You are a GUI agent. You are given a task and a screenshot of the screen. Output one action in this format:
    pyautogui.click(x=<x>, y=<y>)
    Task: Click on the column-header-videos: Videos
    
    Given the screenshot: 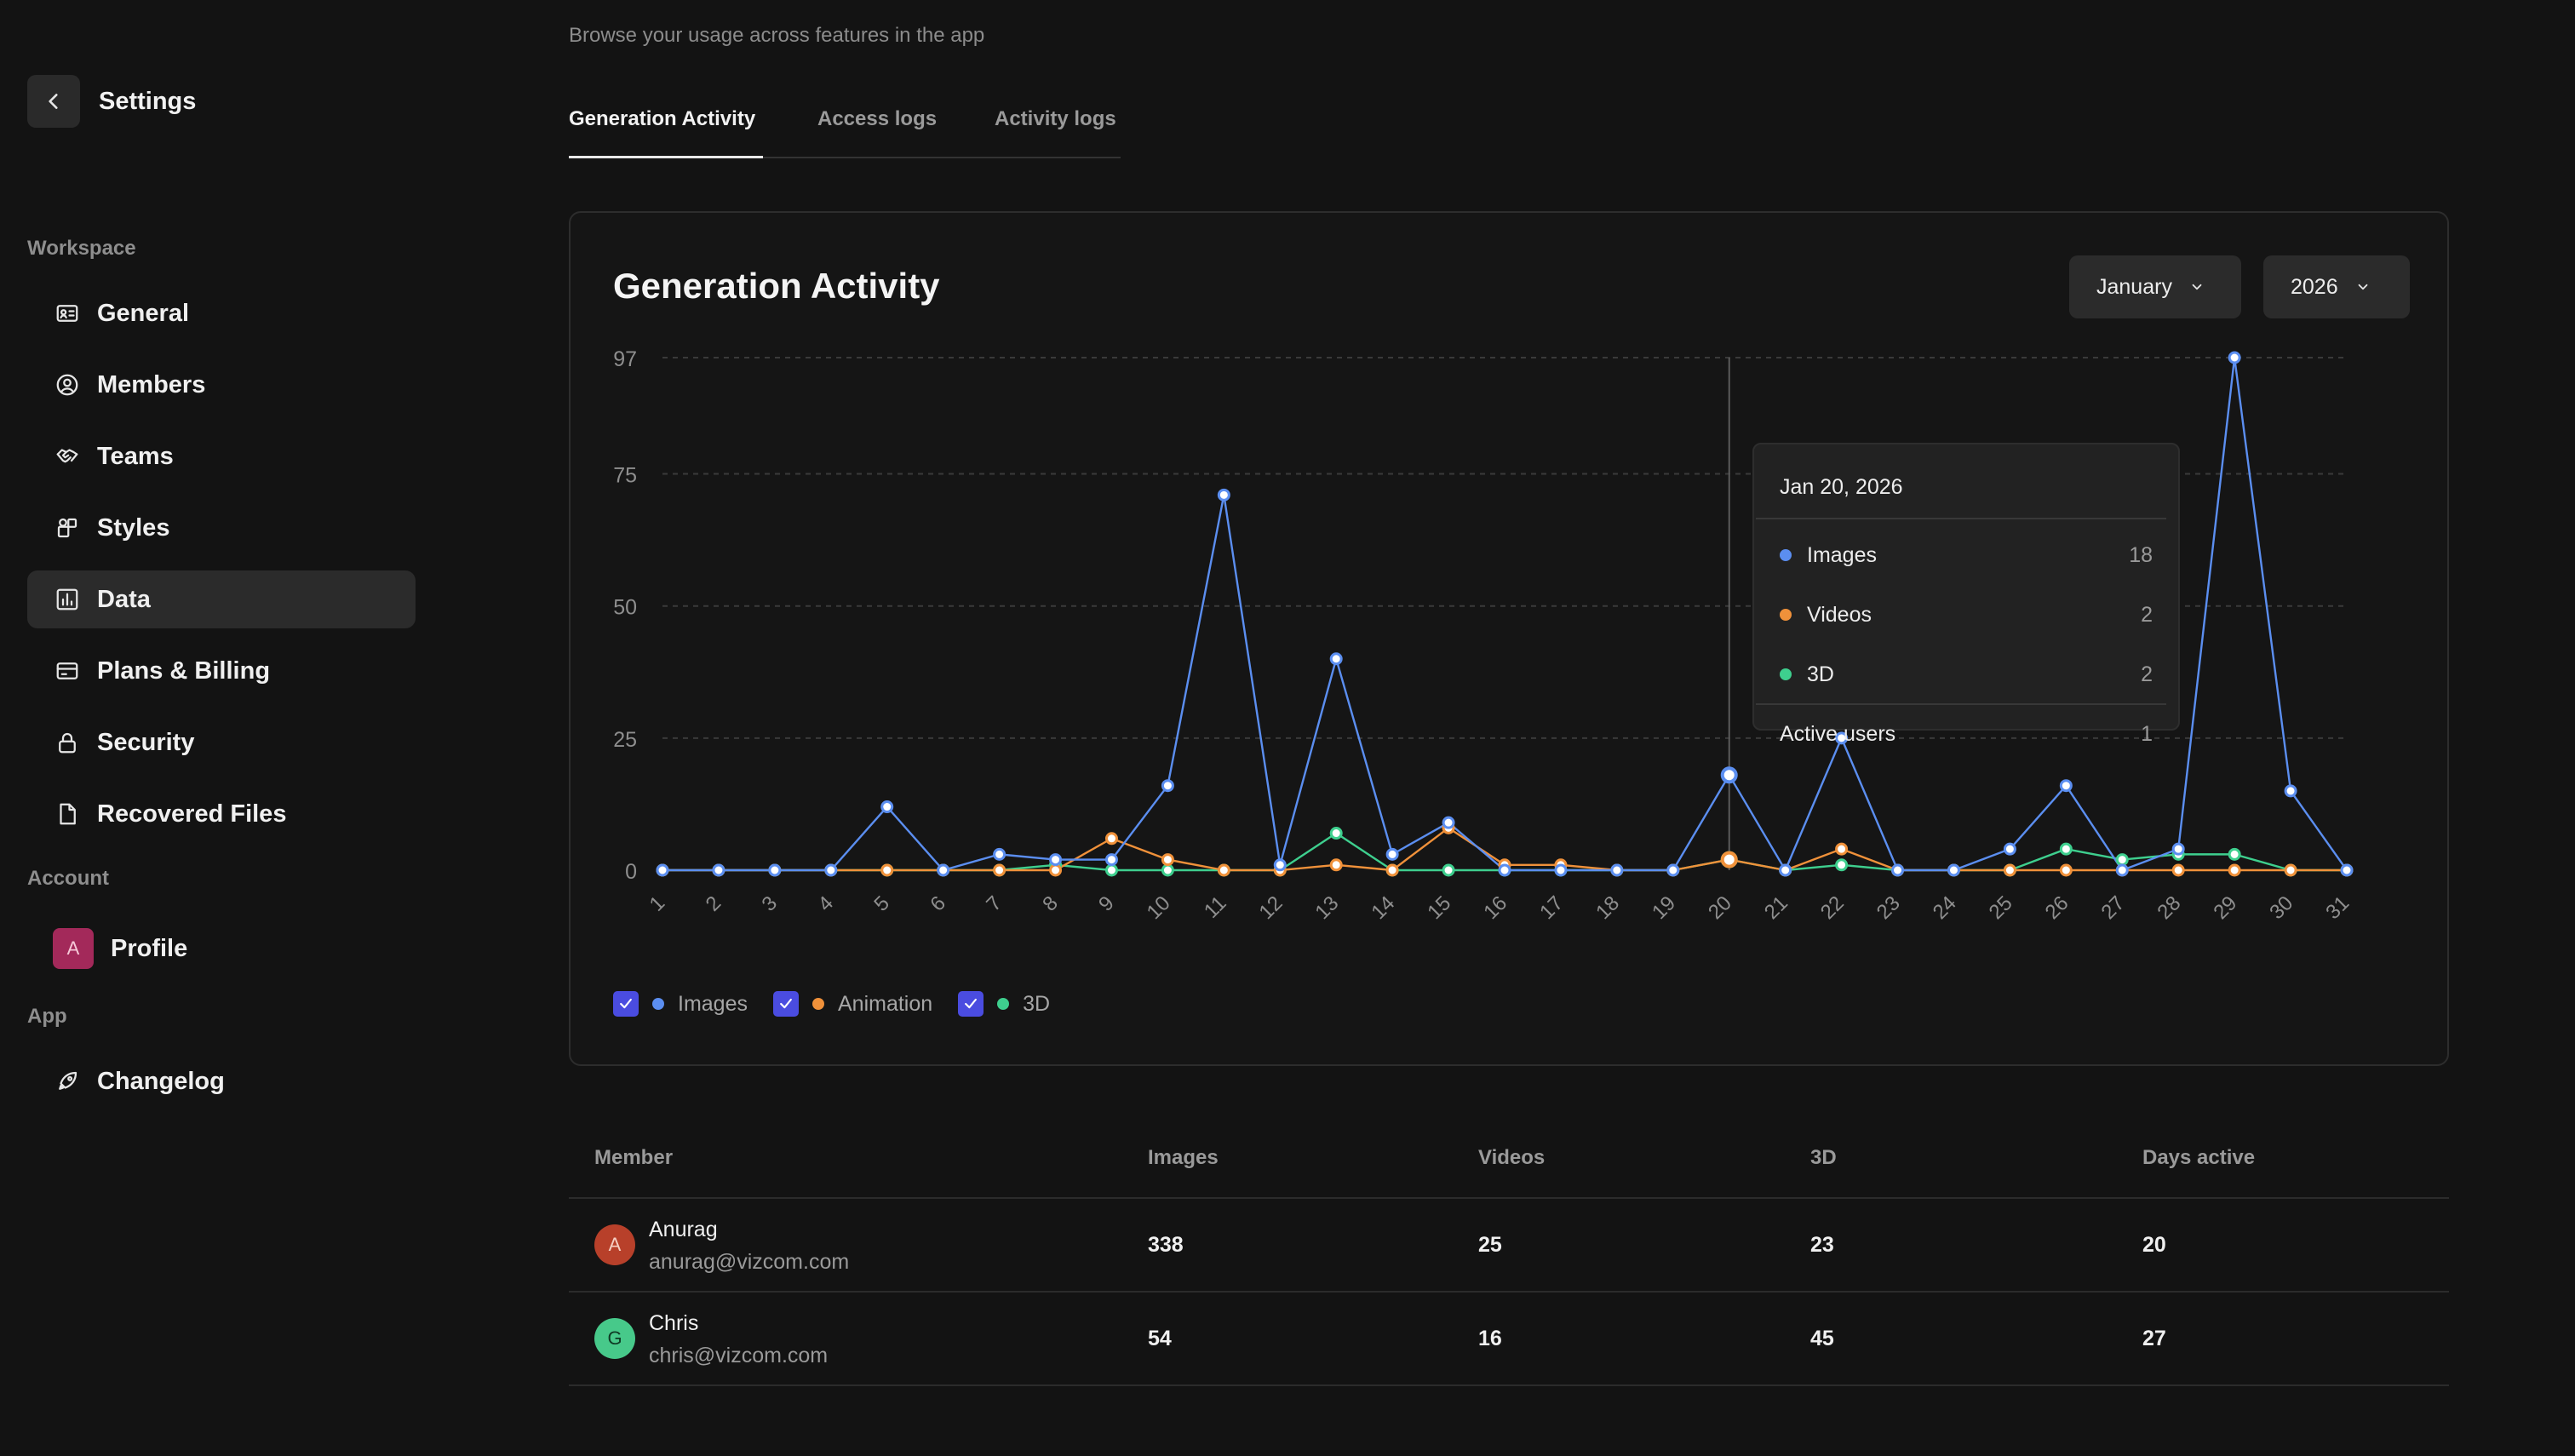 What is the action you would take?
    pyautogui.click(x=1512, y=1158)
    